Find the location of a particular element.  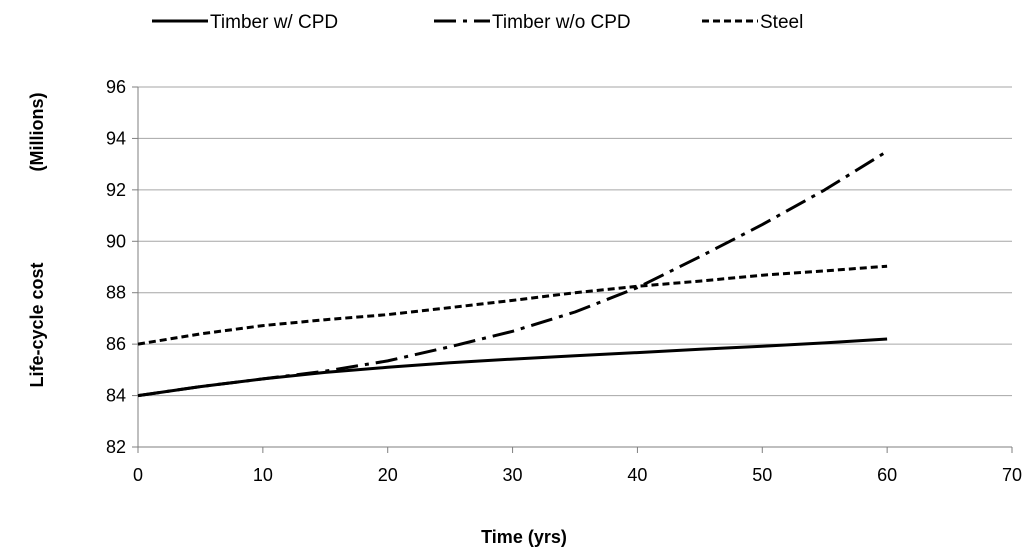

y-tick-label-94: 94 is located at coordinates (116, 138).